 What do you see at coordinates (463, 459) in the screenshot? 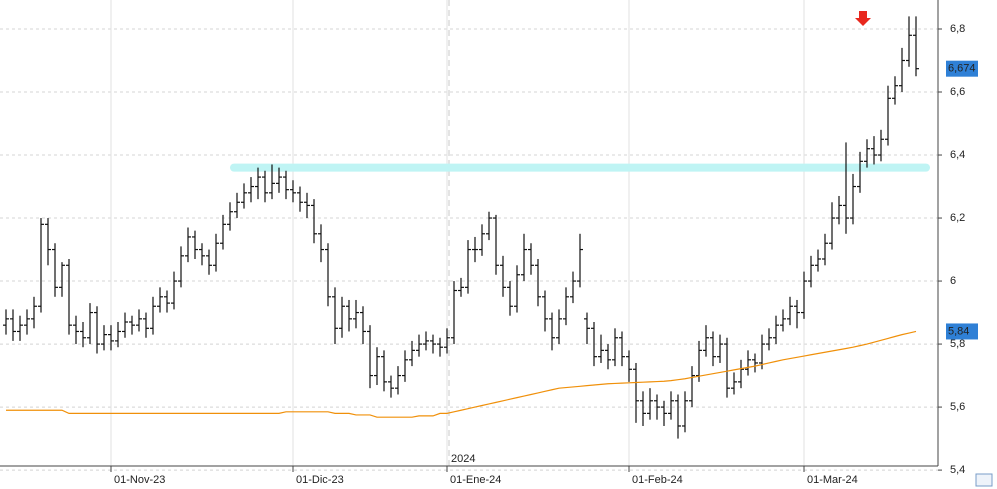
I see `year-label: 2024` at bounding box center [463, 459].